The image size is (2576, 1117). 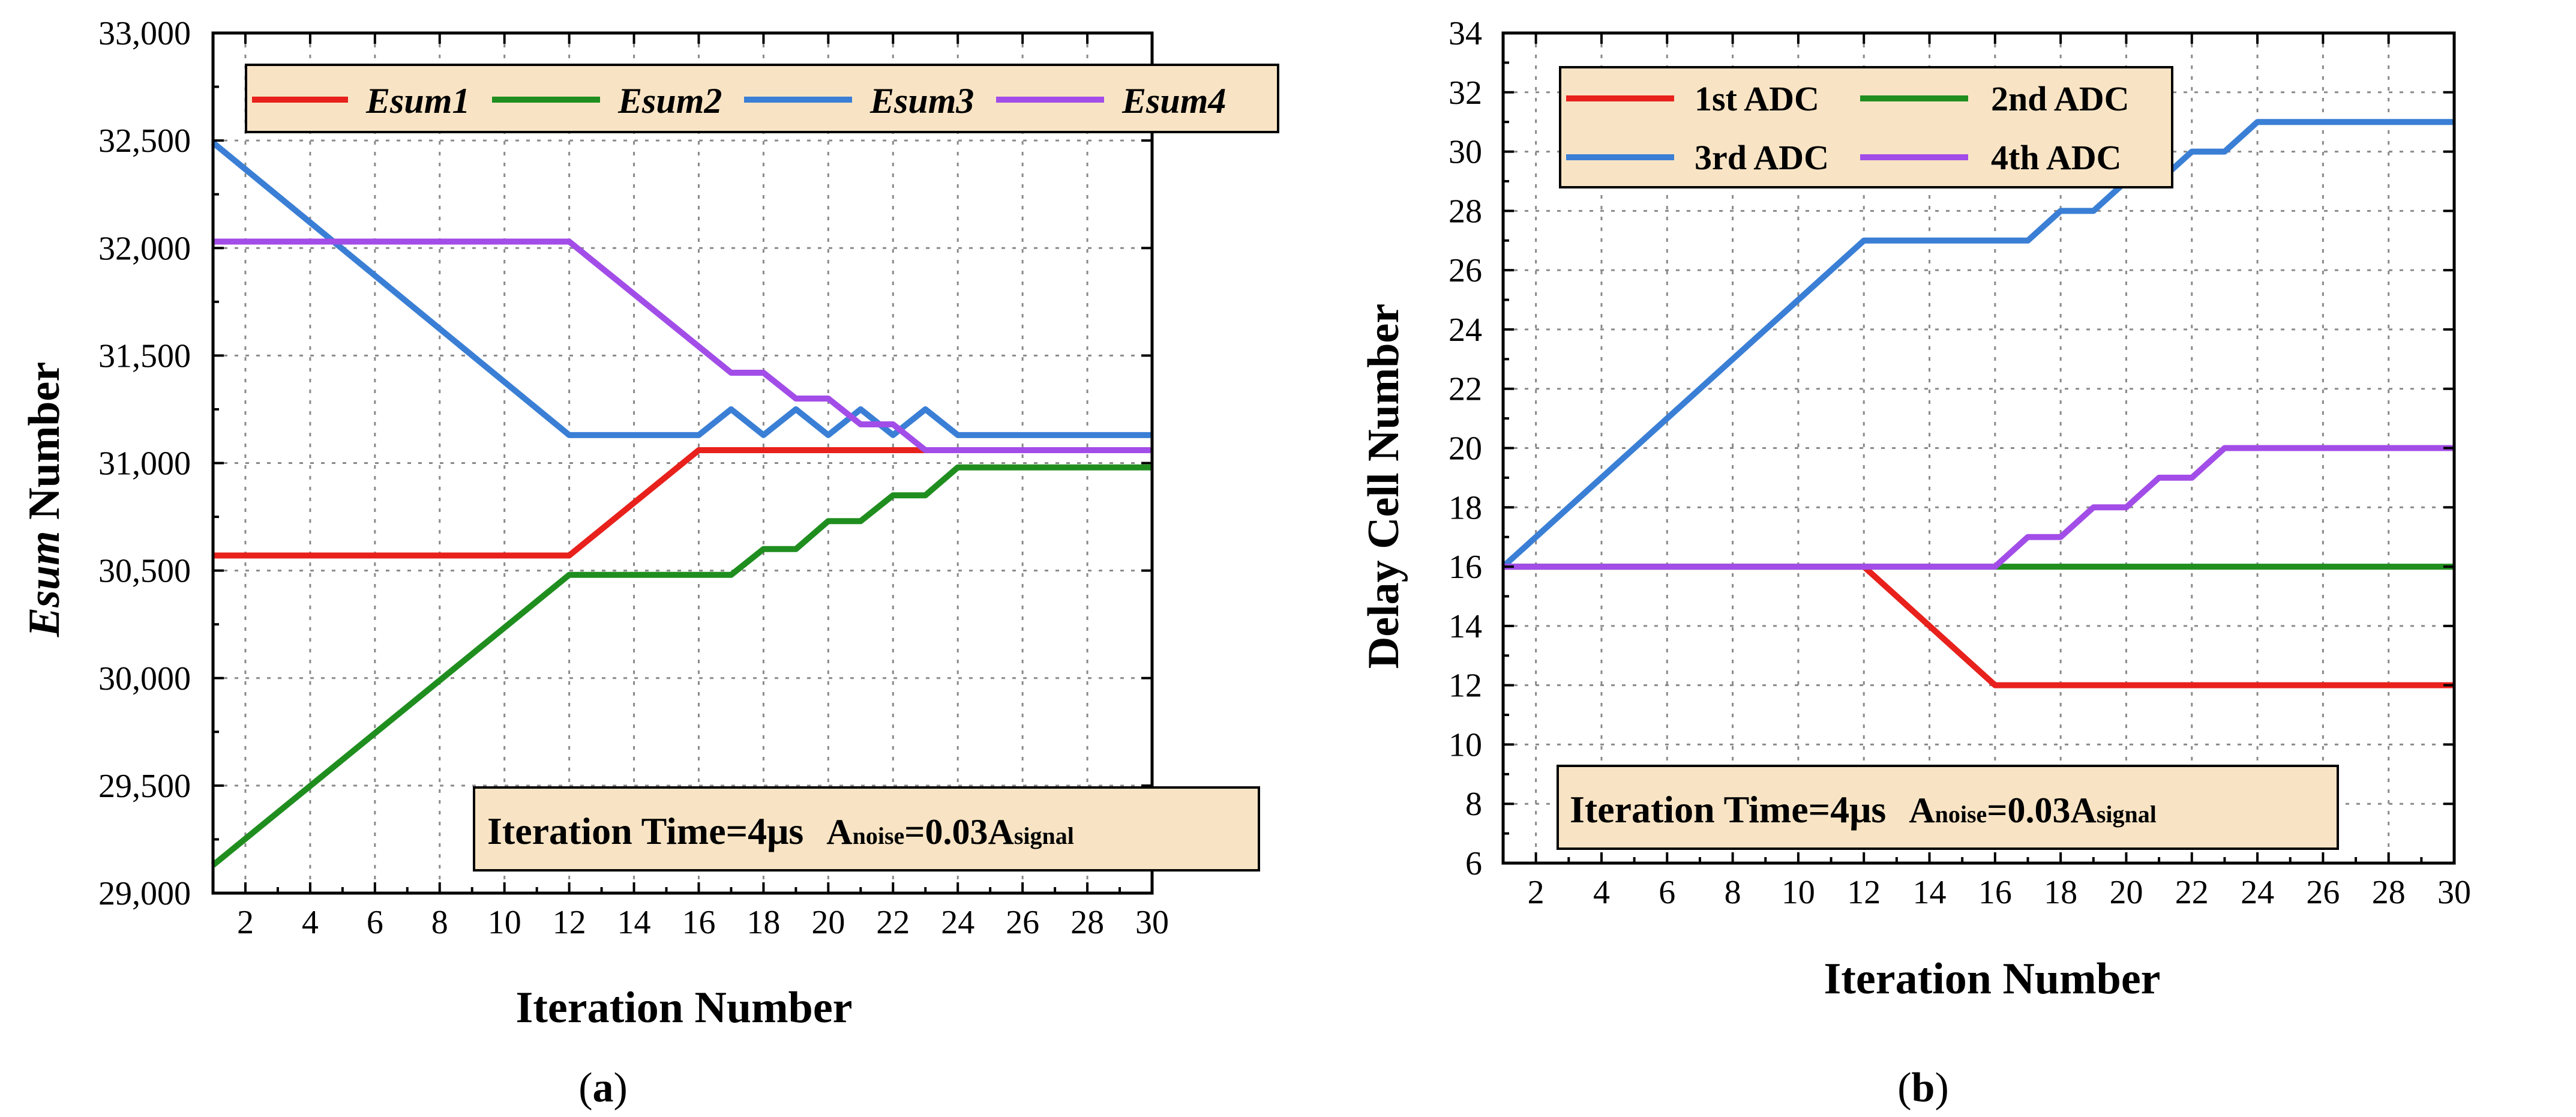 I want to click on legend-label-4th-adc: 4th ADC, so click(x=2056, y=157).